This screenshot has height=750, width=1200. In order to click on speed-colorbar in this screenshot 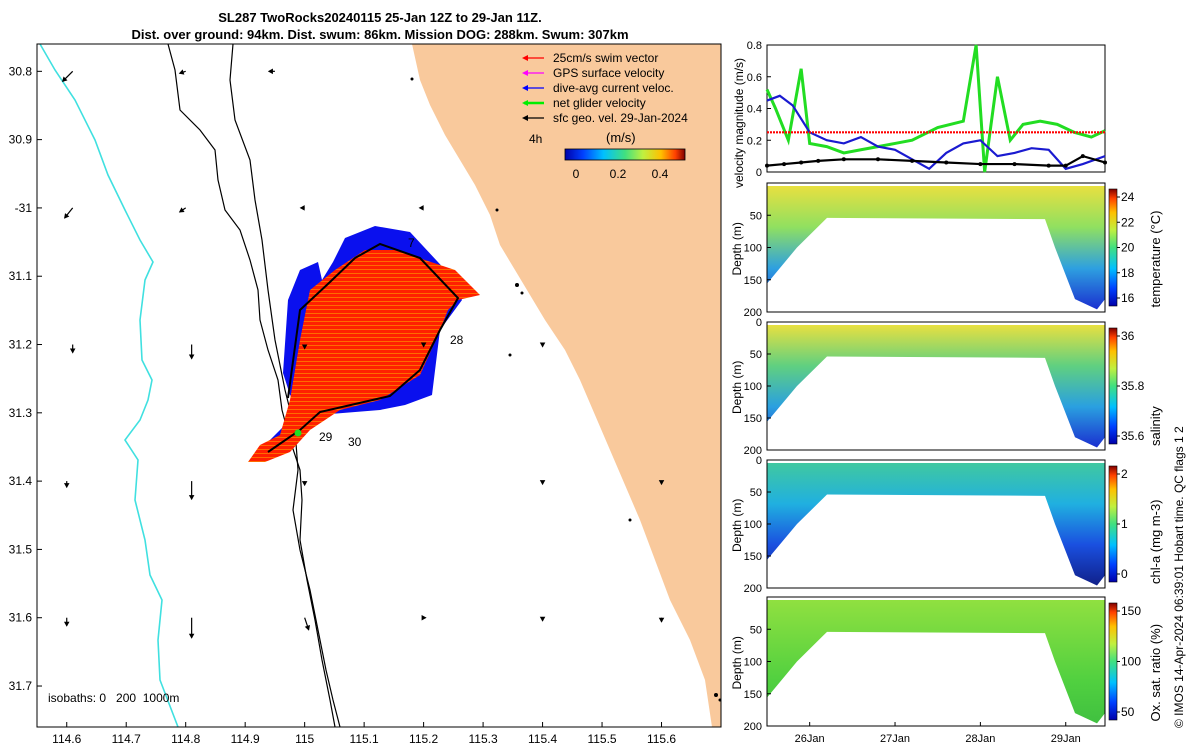, I will do `click(625, 154)`.